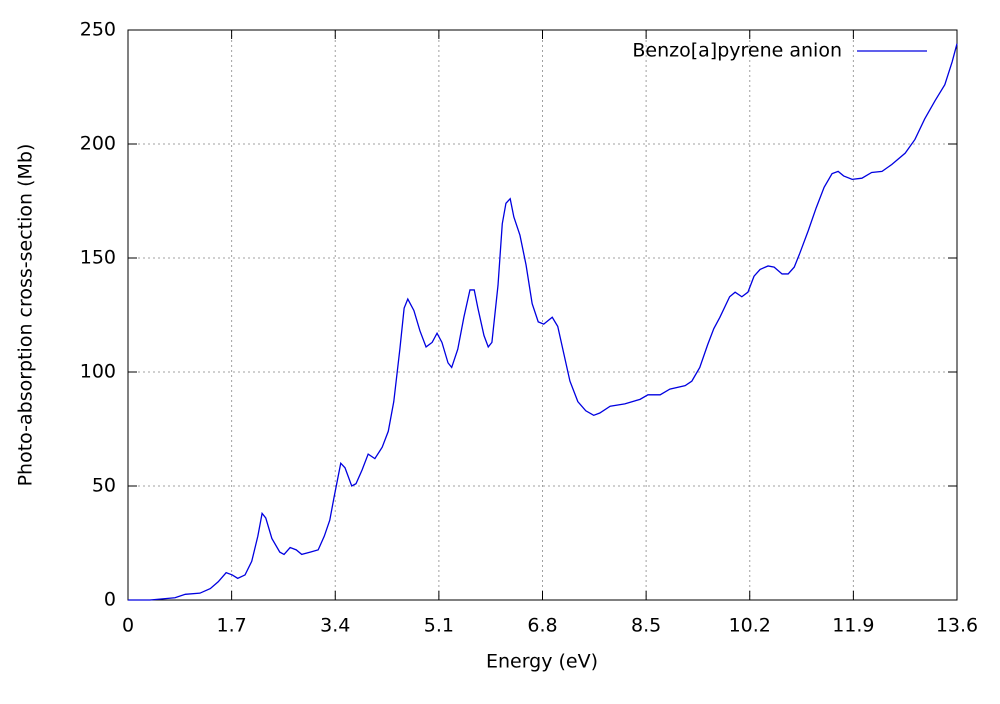  What do you see at coordinates (232, 626) in the screenshot?
I see `x-tick-label: 1.7` at bounding box center [232, 626].